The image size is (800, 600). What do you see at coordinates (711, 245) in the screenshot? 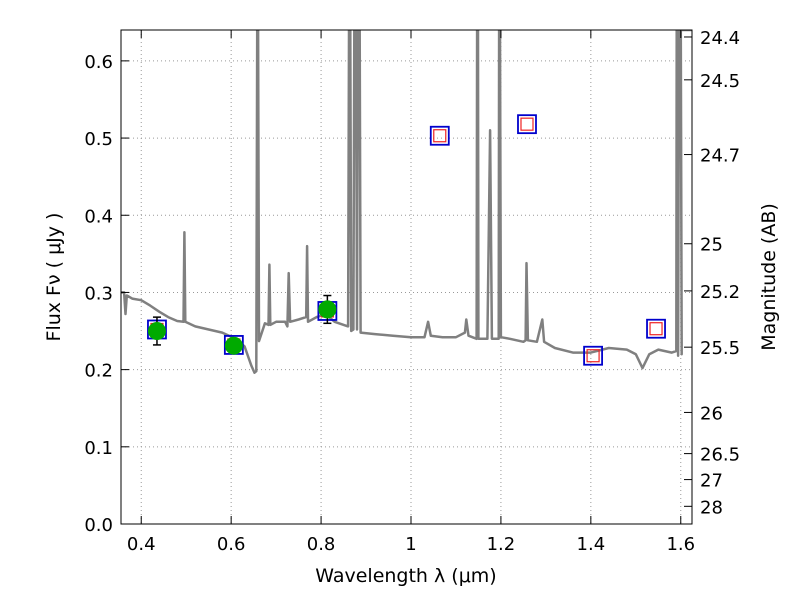
I see `magnitude-tick-label: 25` at bounding box center [711, 245].